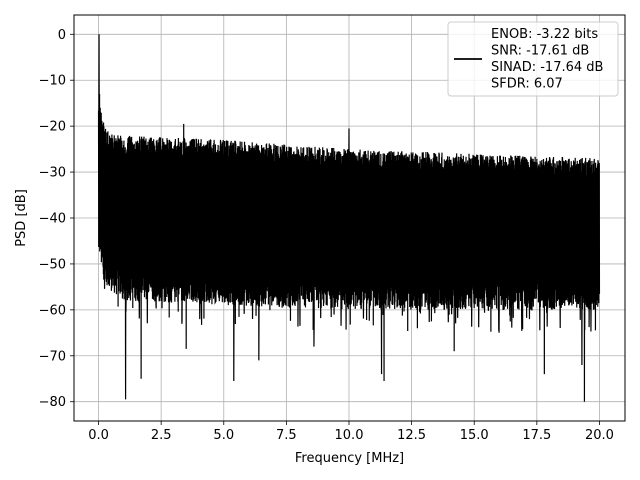 This screenshot has width=640, height=480. Describe the element at coordinates (21, 218) in the screenshot. I see `y-axis-label: PSD [dB]` at that location.